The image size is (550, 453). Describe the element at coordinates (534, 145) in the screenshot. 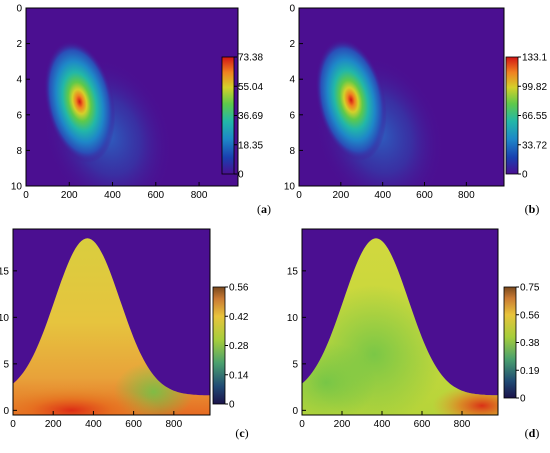

I see `colorbar-tick-label: 33.72` at that location.